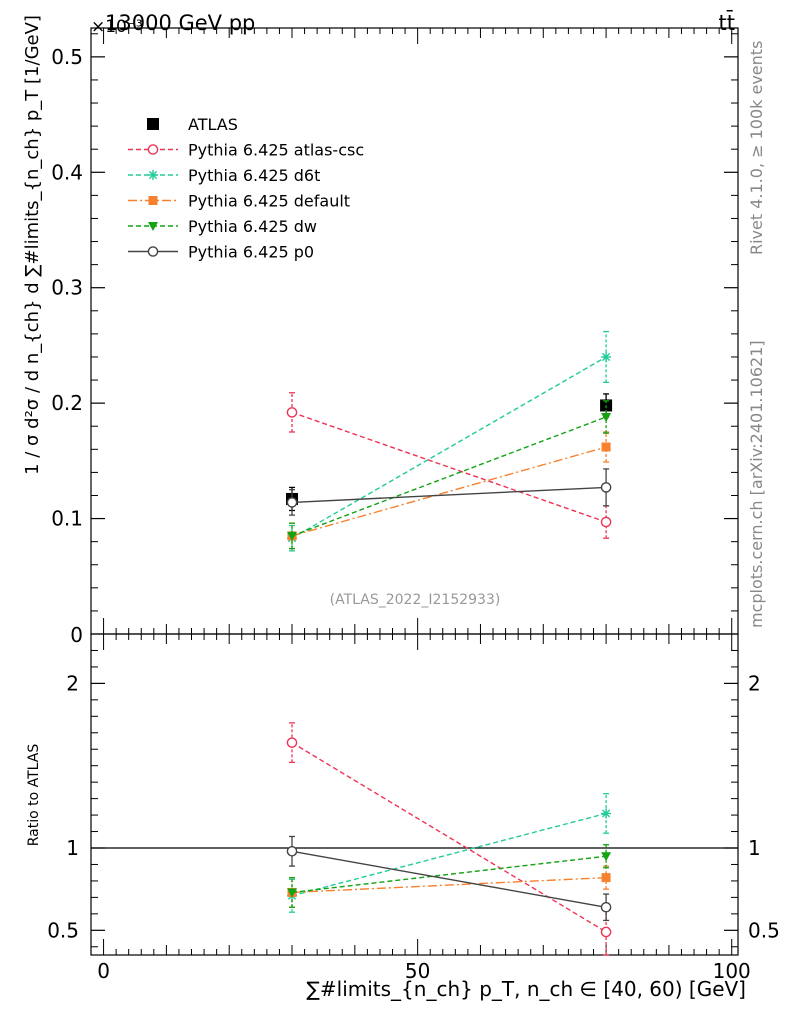 Image resolution: width=786 pixels, height=1024 pixels. I want to click on watermark-mcplots: mcplots.cern.ch [arXiv:2401.10621], so click(756, 484).